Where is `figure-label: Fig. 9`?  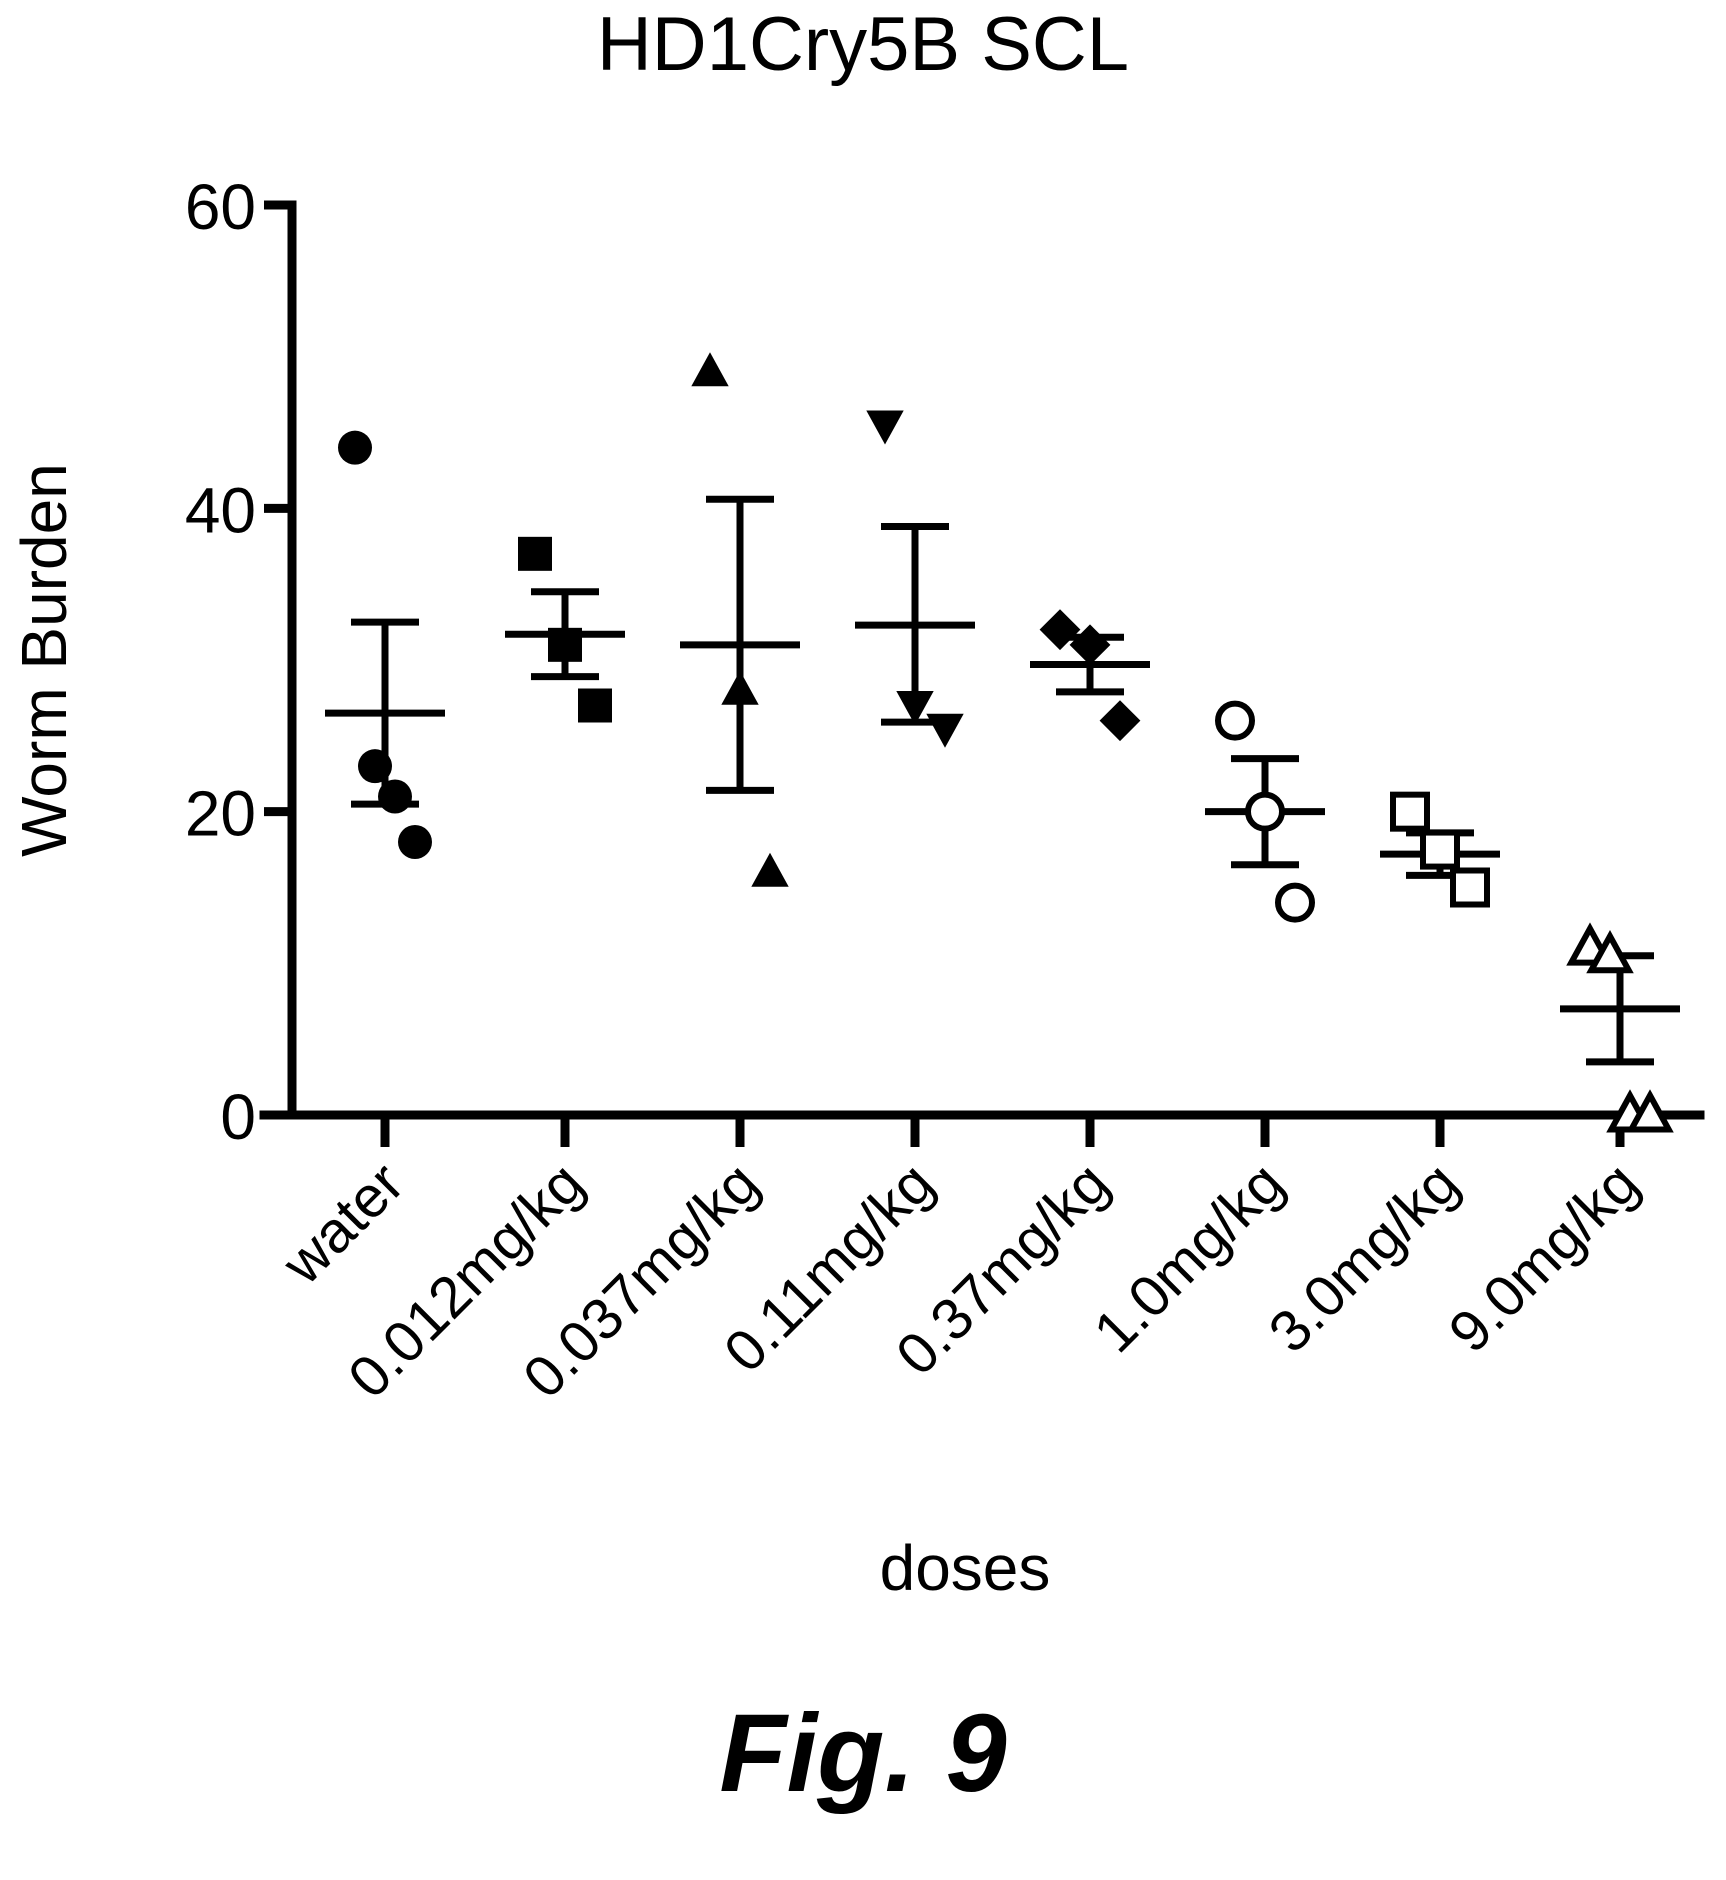 figure-label: Fig. 9 is located at coordinates (863, 1753).